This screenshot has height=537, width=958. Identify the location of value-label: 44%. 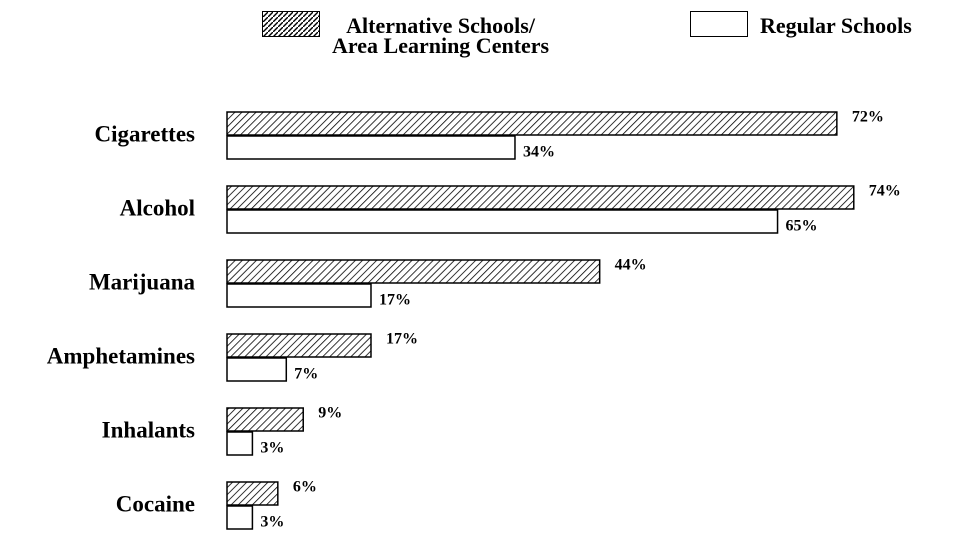
(631, 265).